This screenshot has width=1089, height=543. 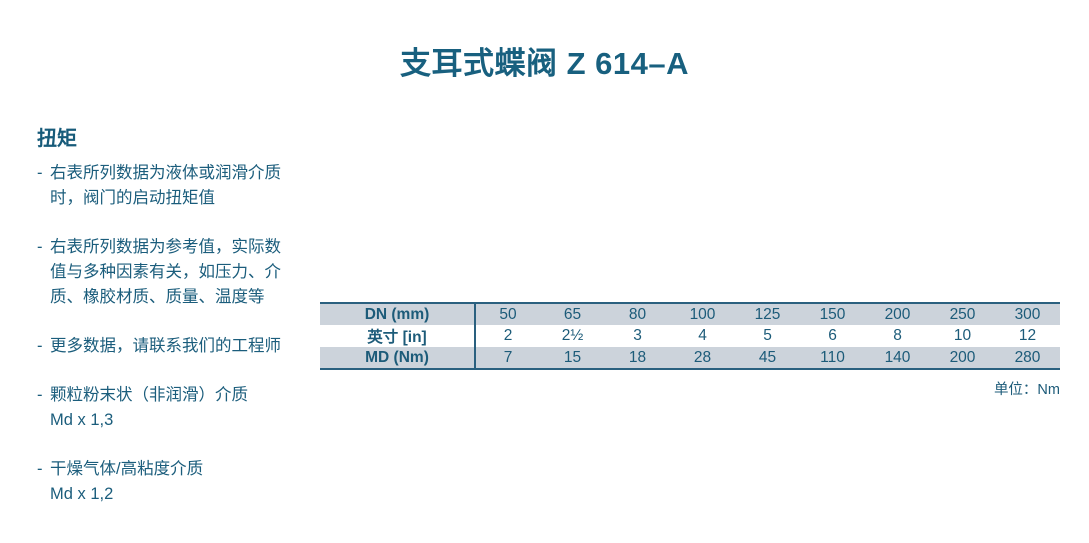 I want to click on table-row-inch: 英寸 [in] 2 2½ 3 4 5 6 8 10 12, so click(x=690, y=336).